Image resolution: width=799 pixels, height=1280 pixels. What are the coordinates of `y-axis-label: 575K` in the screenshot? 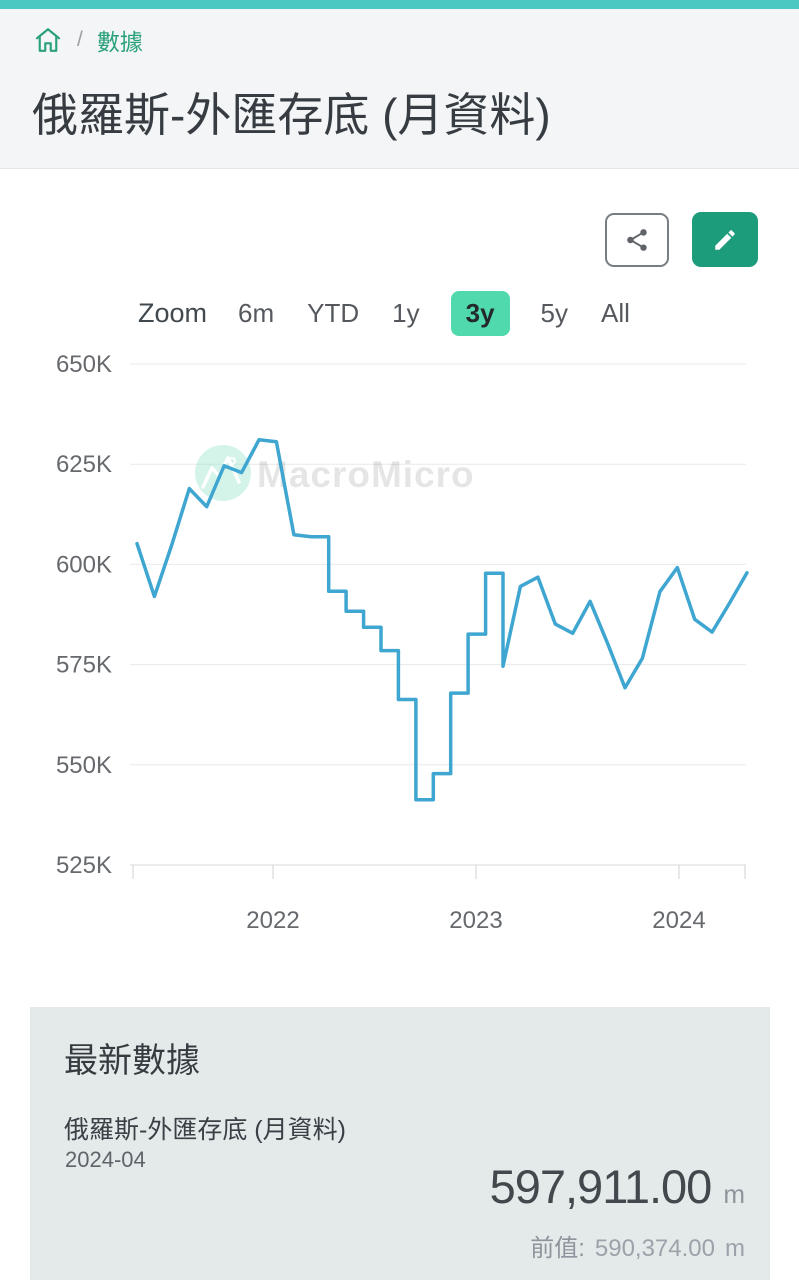 It's located at (84, 665).